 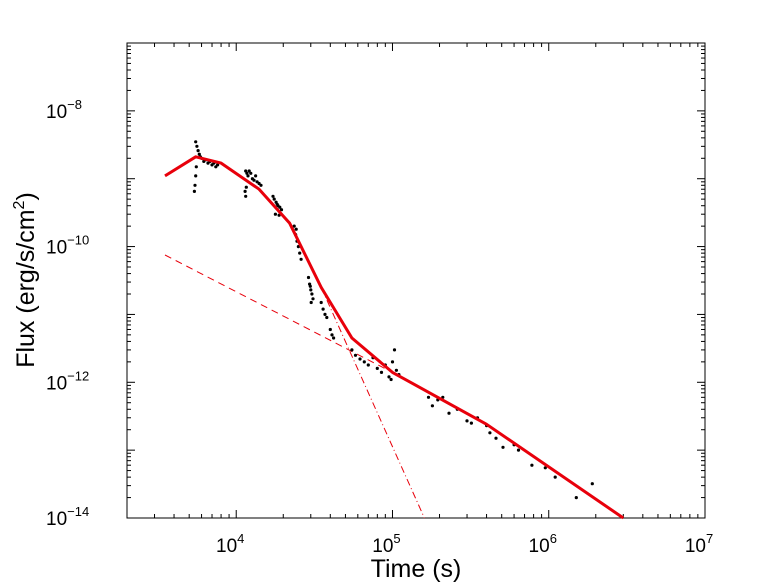 What do you see at coordinates (416, 569) in the screenshot?
I see `x-axis-title: Time (s)` at bounding box center [416, 569].